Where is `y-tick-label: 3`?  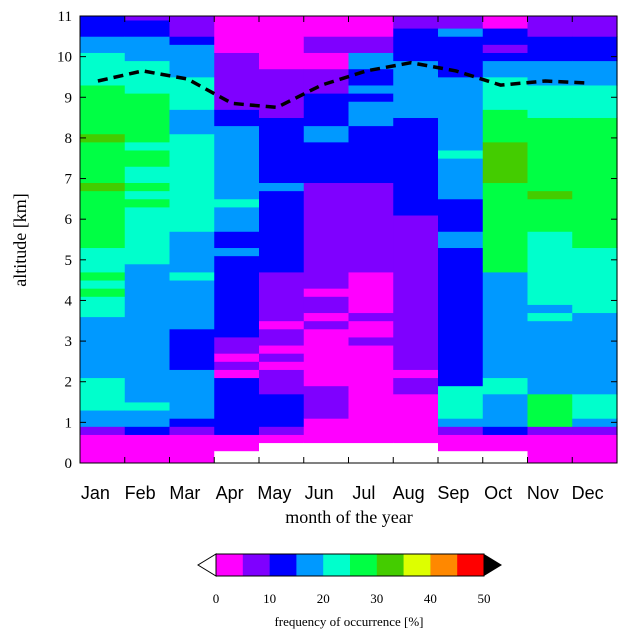 y-tick-label: 3 is located at coordinates (69, 342).